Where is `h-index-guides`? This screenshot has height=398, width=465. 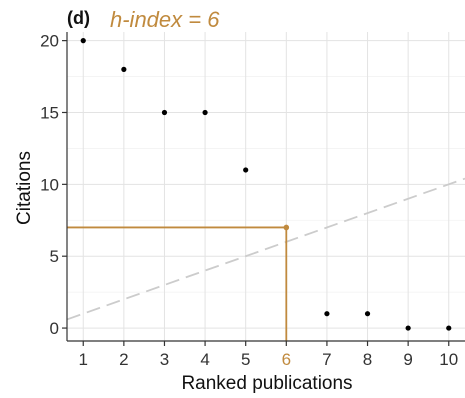
h-index-guides is located at coordinates (178, 282).